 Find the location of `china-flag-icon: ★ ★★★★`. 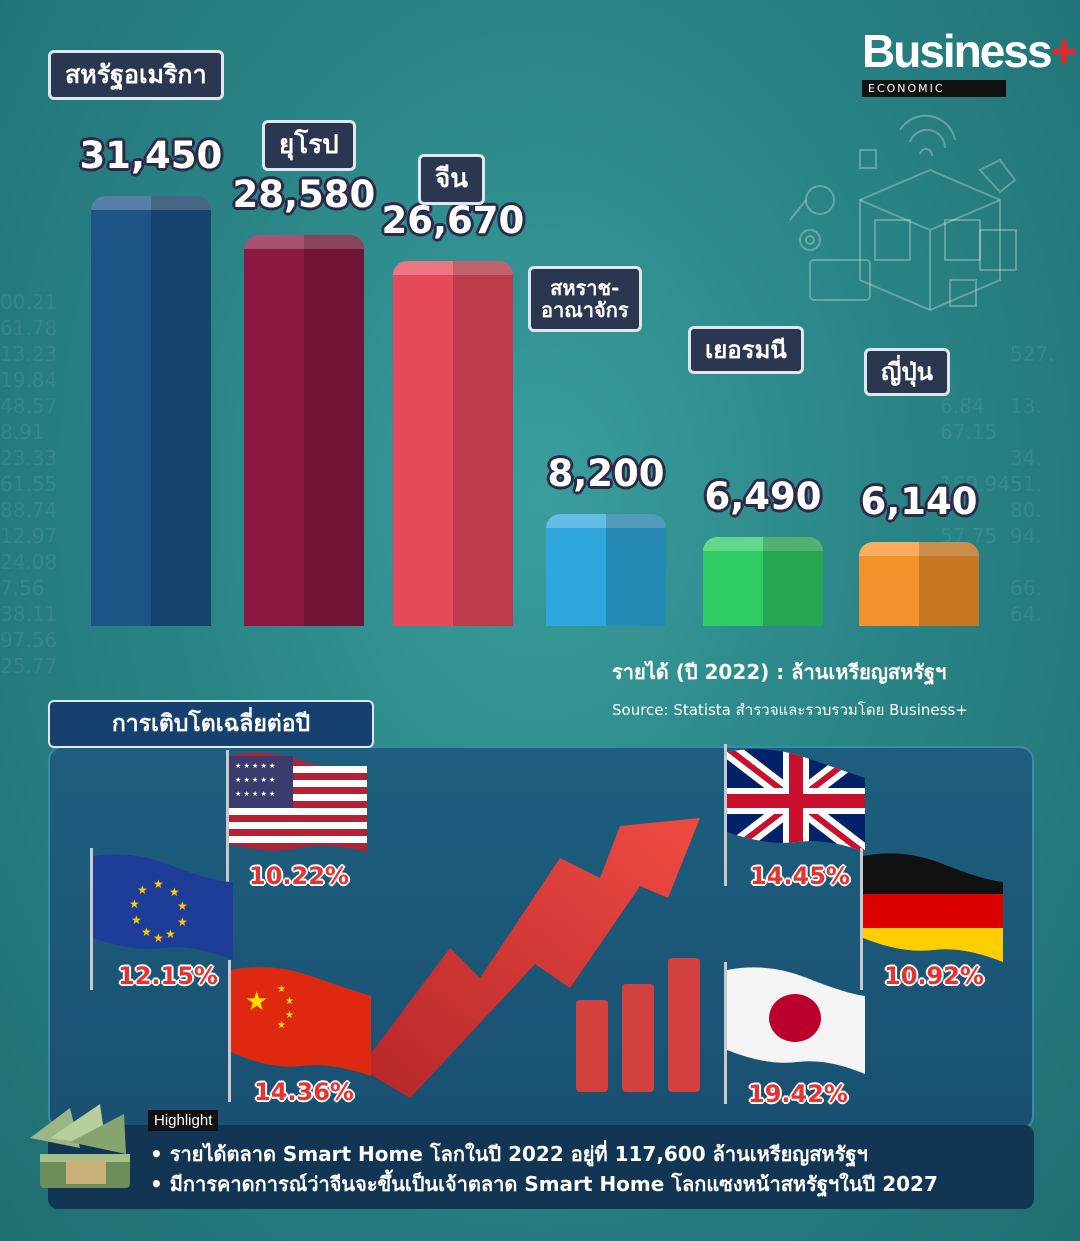

china-flag-icon: ★ ★★★★ is located at coordinates (301, 1021).